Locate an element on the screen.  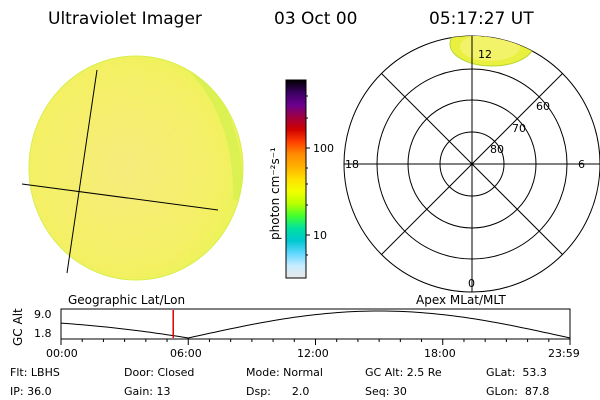
time-axis-ticks is located at coordinates (315, 342).